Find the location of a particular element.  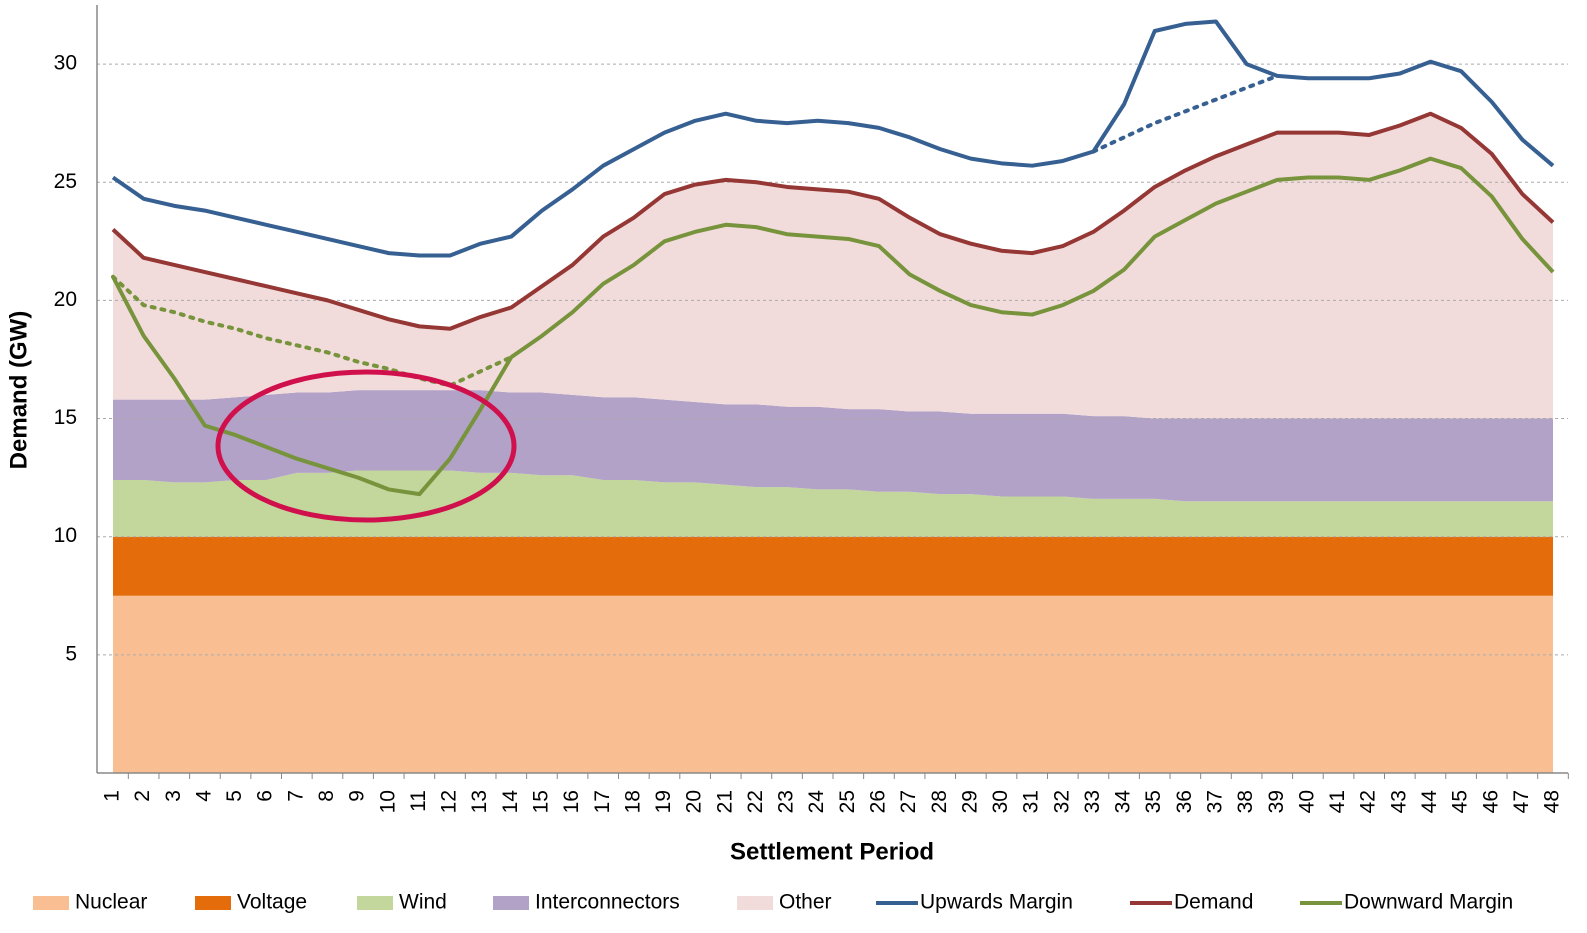

x-tick-label: 46 is located at coordinates (1490, 801).